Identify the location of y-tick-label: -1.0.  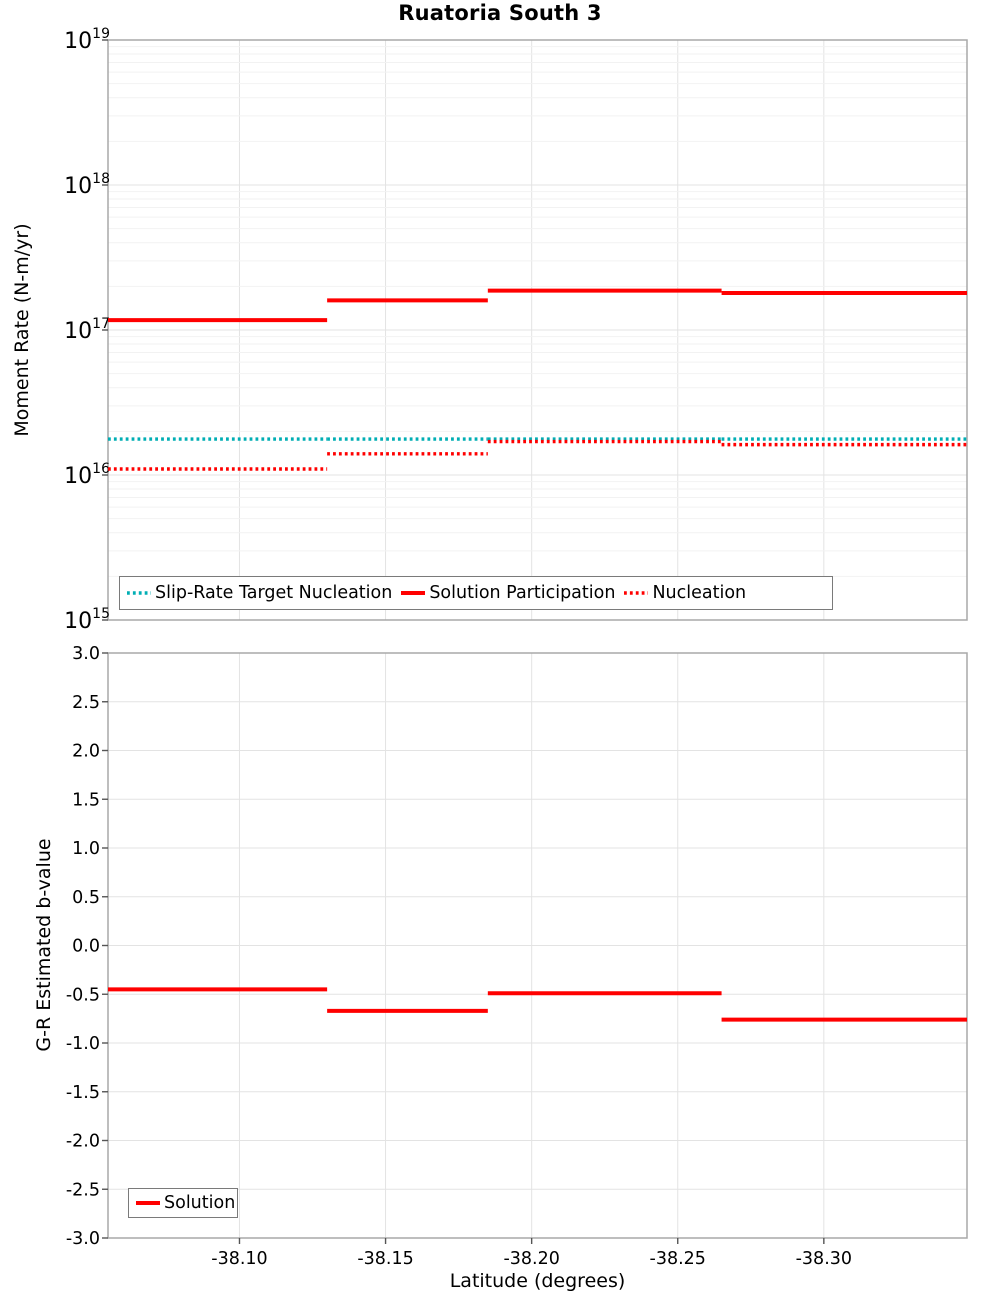
(83, 1044).